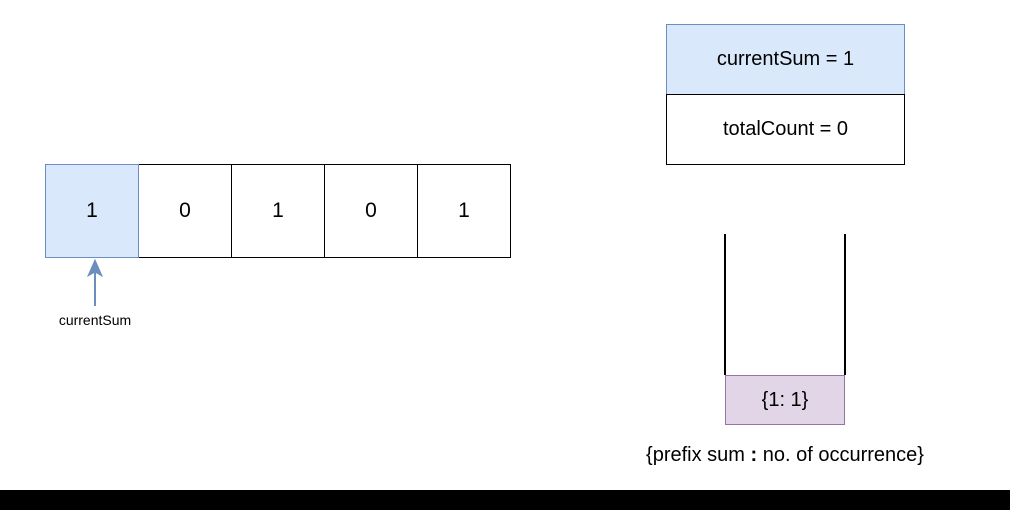 The width and height of the screenshot is (1010, 510). I want to click on pointer-label: currentSum, so click(95, 320).